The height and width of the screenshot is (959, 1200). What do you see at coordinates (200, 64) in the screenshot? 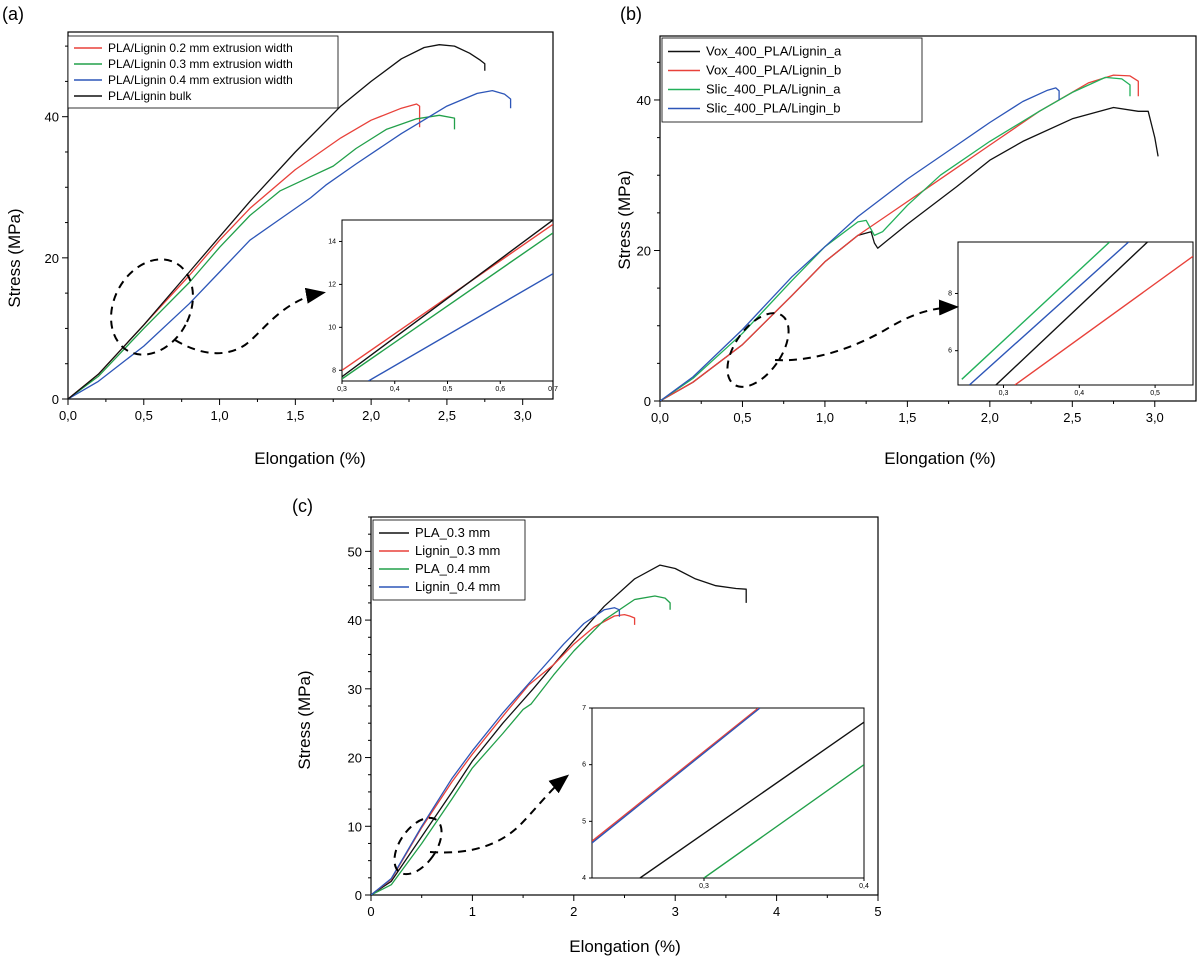
I see `legend-label: PLA/Lignin 0.3 mm extrusion width` at bounding box center [200, 64].